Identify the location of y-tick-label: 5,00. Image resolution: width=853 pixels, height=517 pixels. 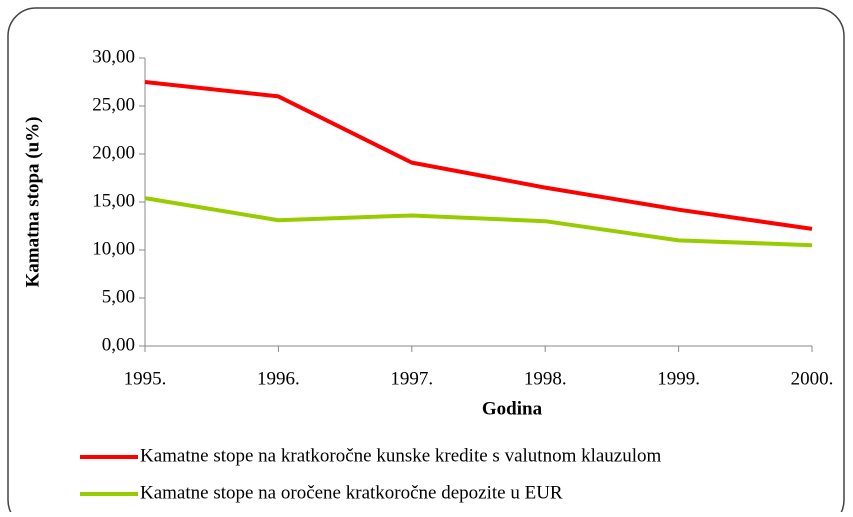
(118, 296).